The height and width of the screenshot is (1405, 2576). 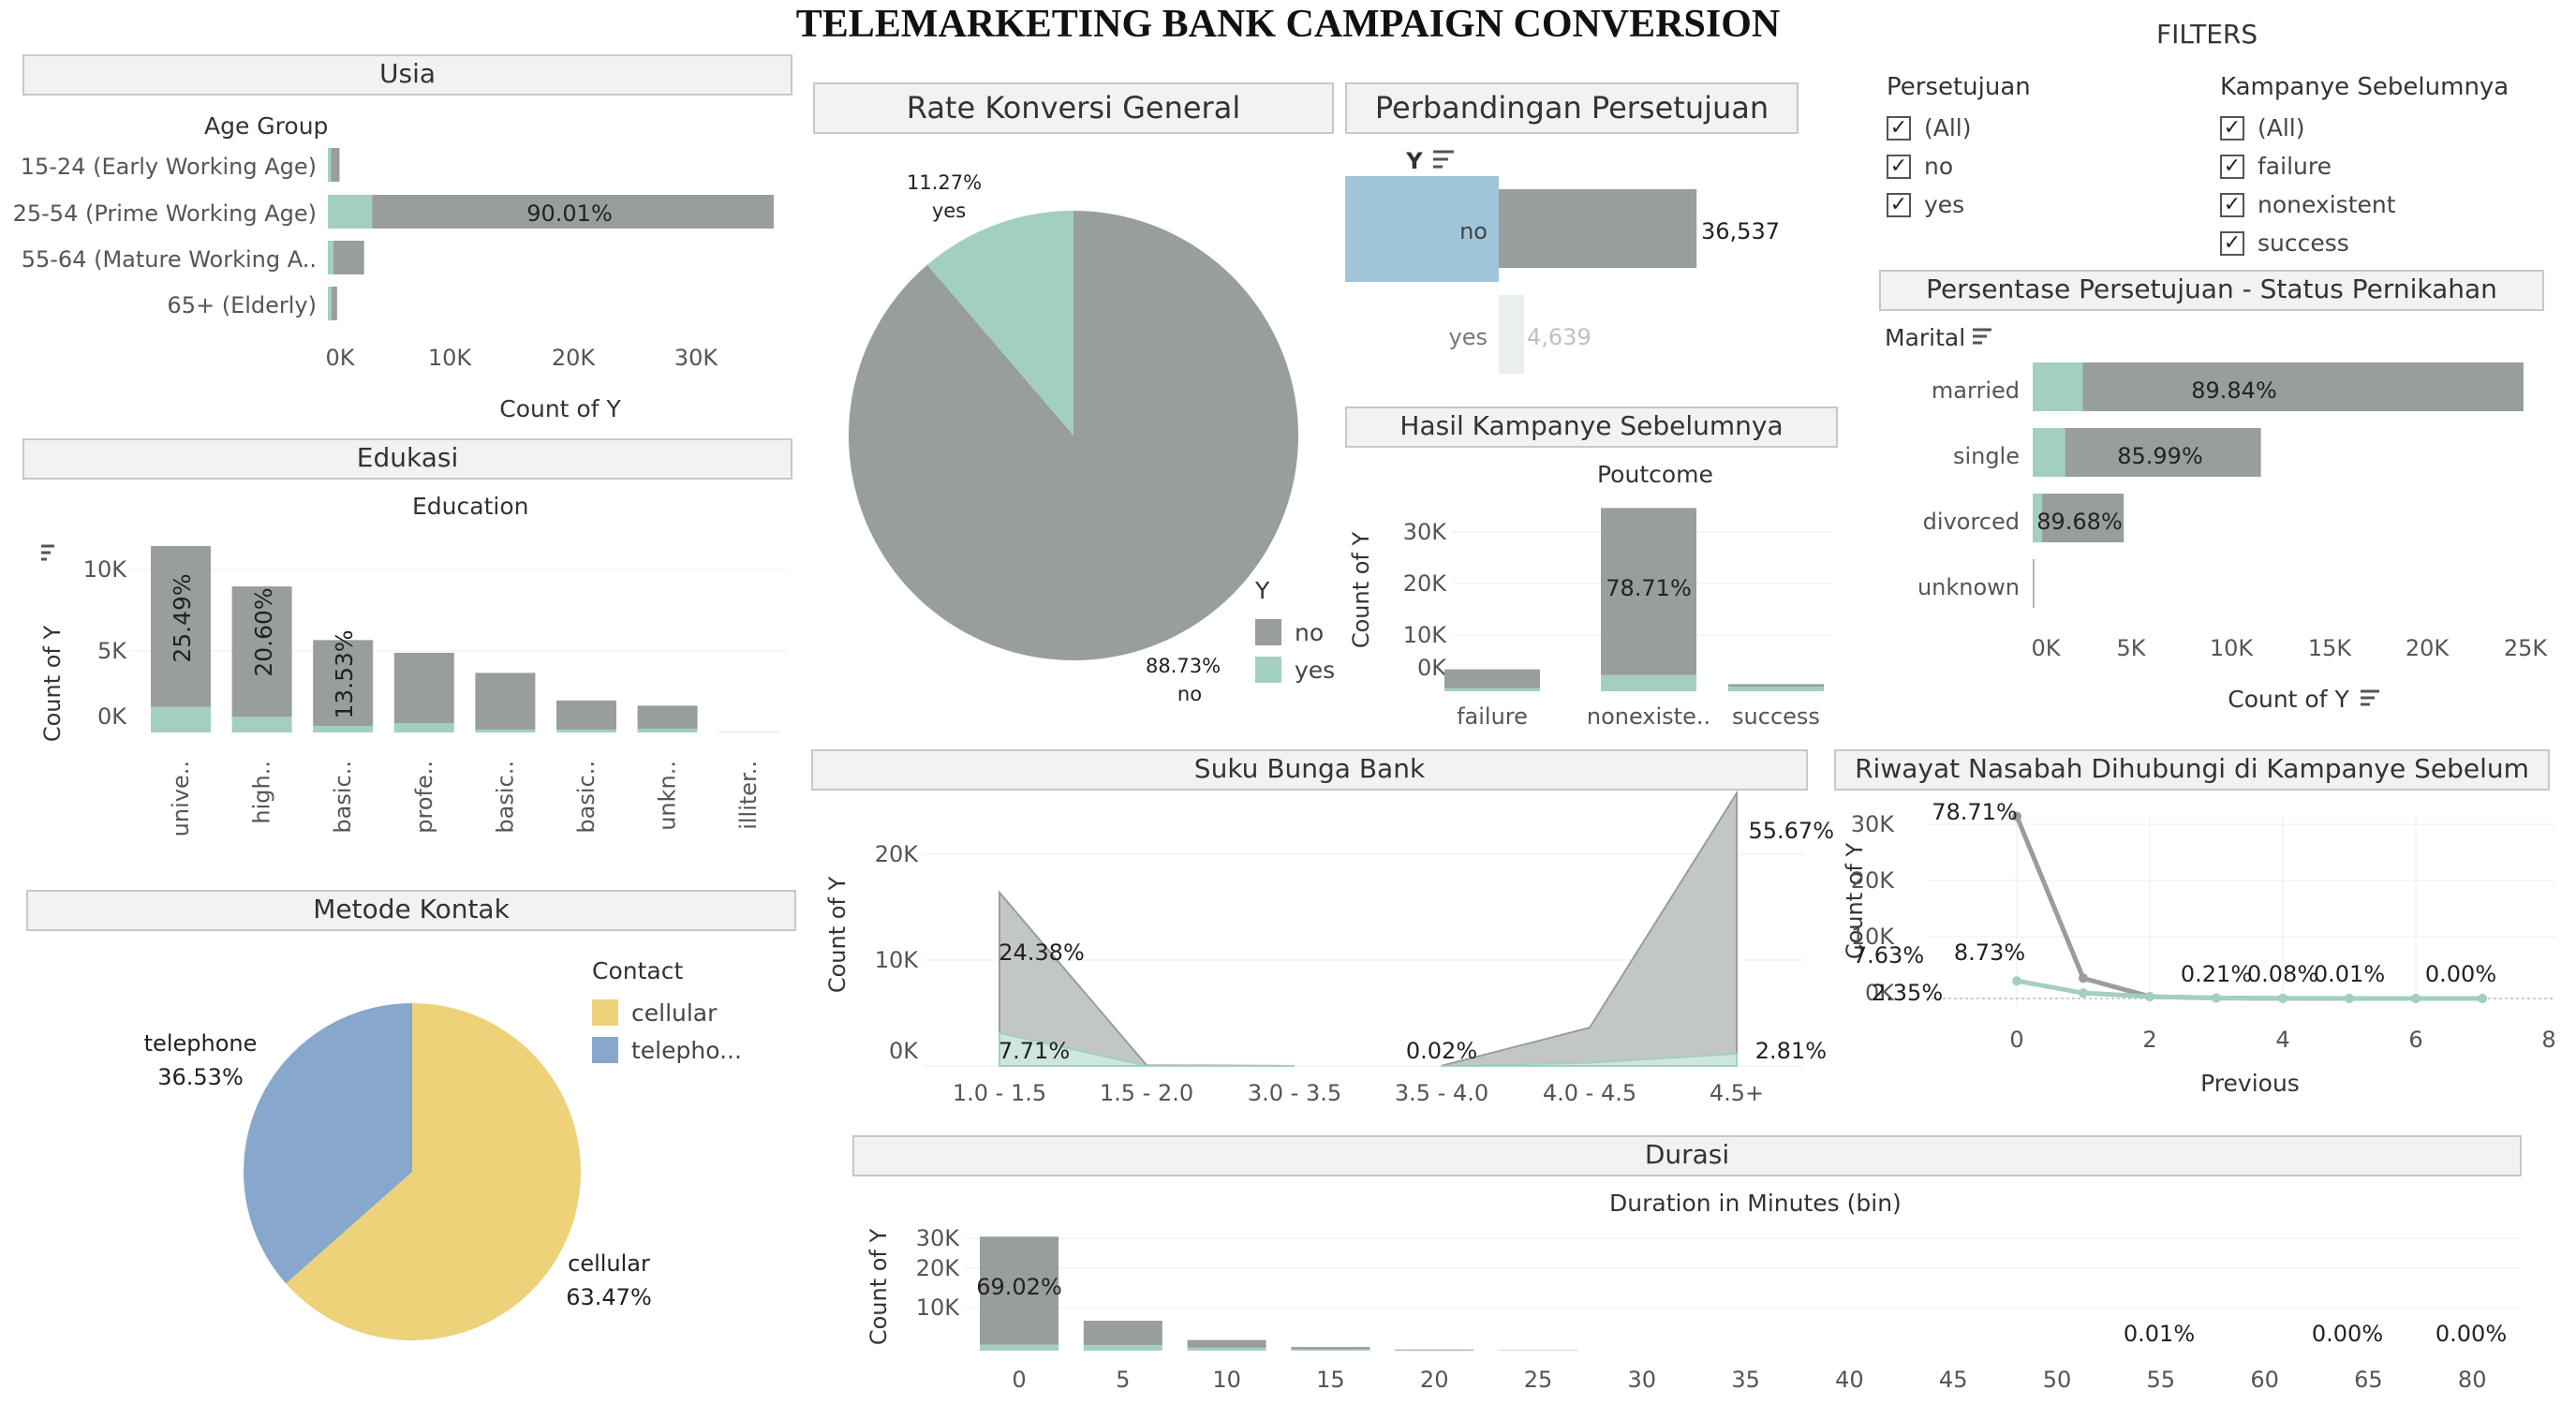 I want to click on perbandingan-chart: Y no yes 36,537 4,639, so click(x=1584, y=262).